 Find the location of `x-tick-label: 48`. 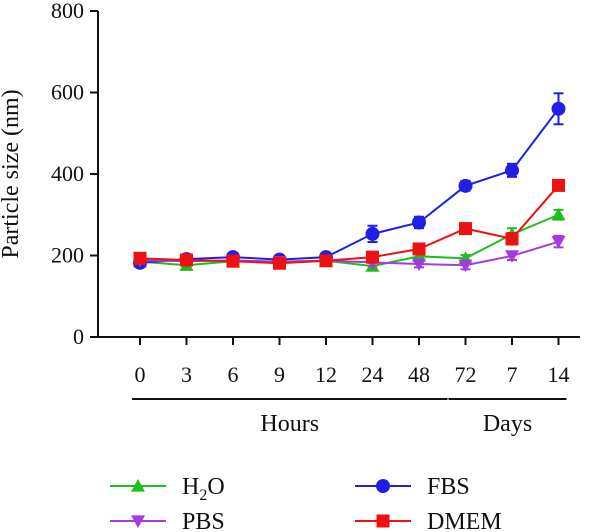

x-tick-label: 48 is located at coordinates (419, 374).